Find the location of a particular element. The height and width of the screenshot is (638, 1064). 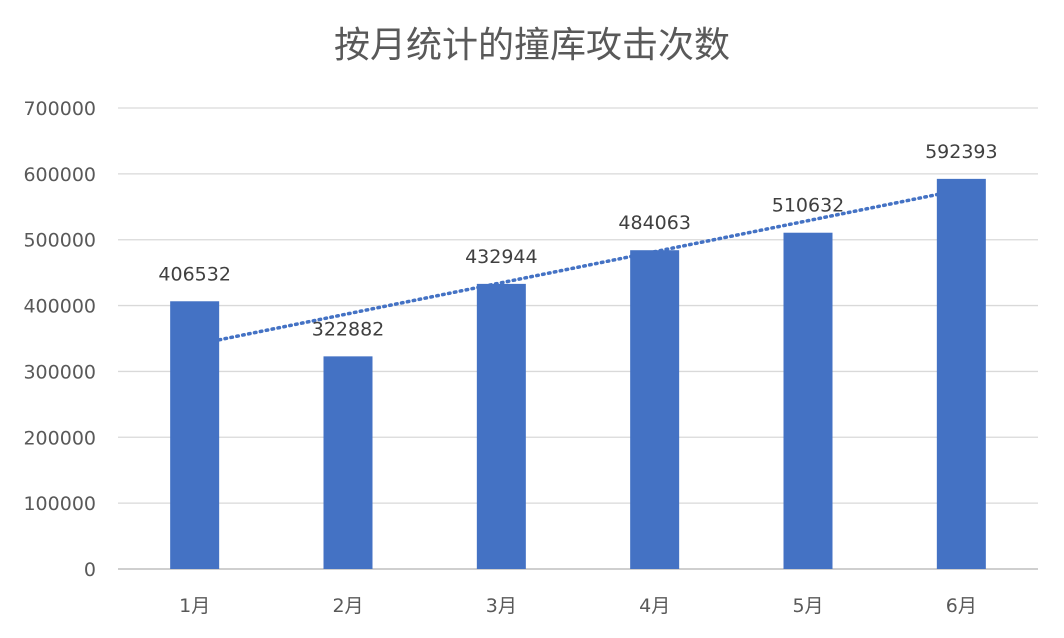

x-tick-label: 1月 is located at coordinates (194, 606).